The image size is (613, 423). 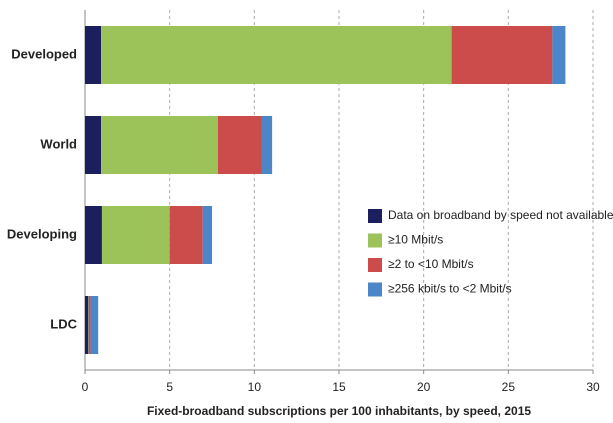 What do you see at coordinates (58, 143) in the screenshot?
I see `y-tick-label: World` at bounding box center [58, 143].